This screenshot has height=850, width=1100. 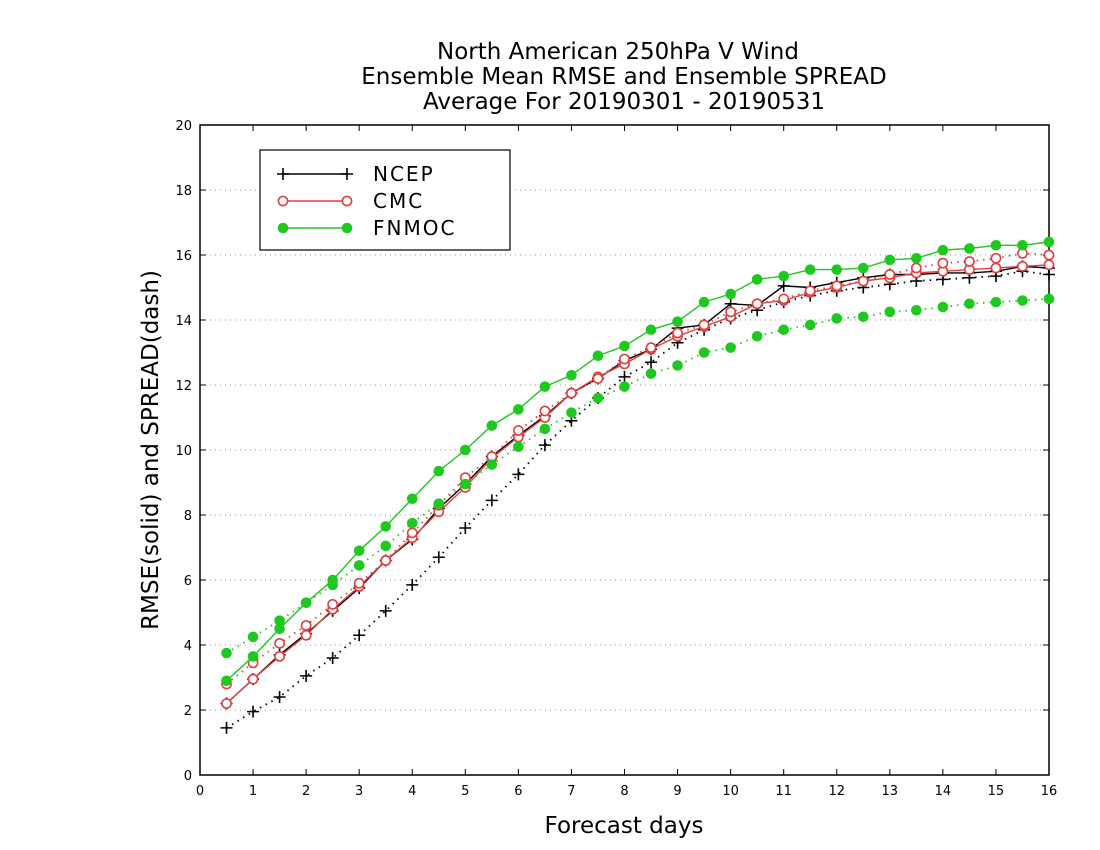 I want to click on legend-box, so click(x=385, y=200).